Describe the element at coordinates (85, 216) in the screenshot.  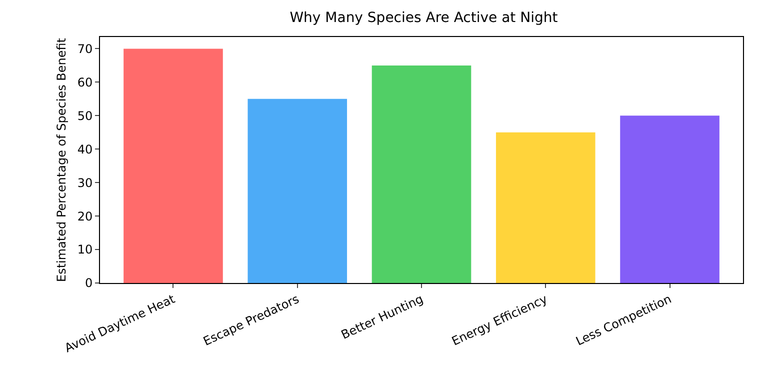
I see `y-tick-label: 20` at that location.